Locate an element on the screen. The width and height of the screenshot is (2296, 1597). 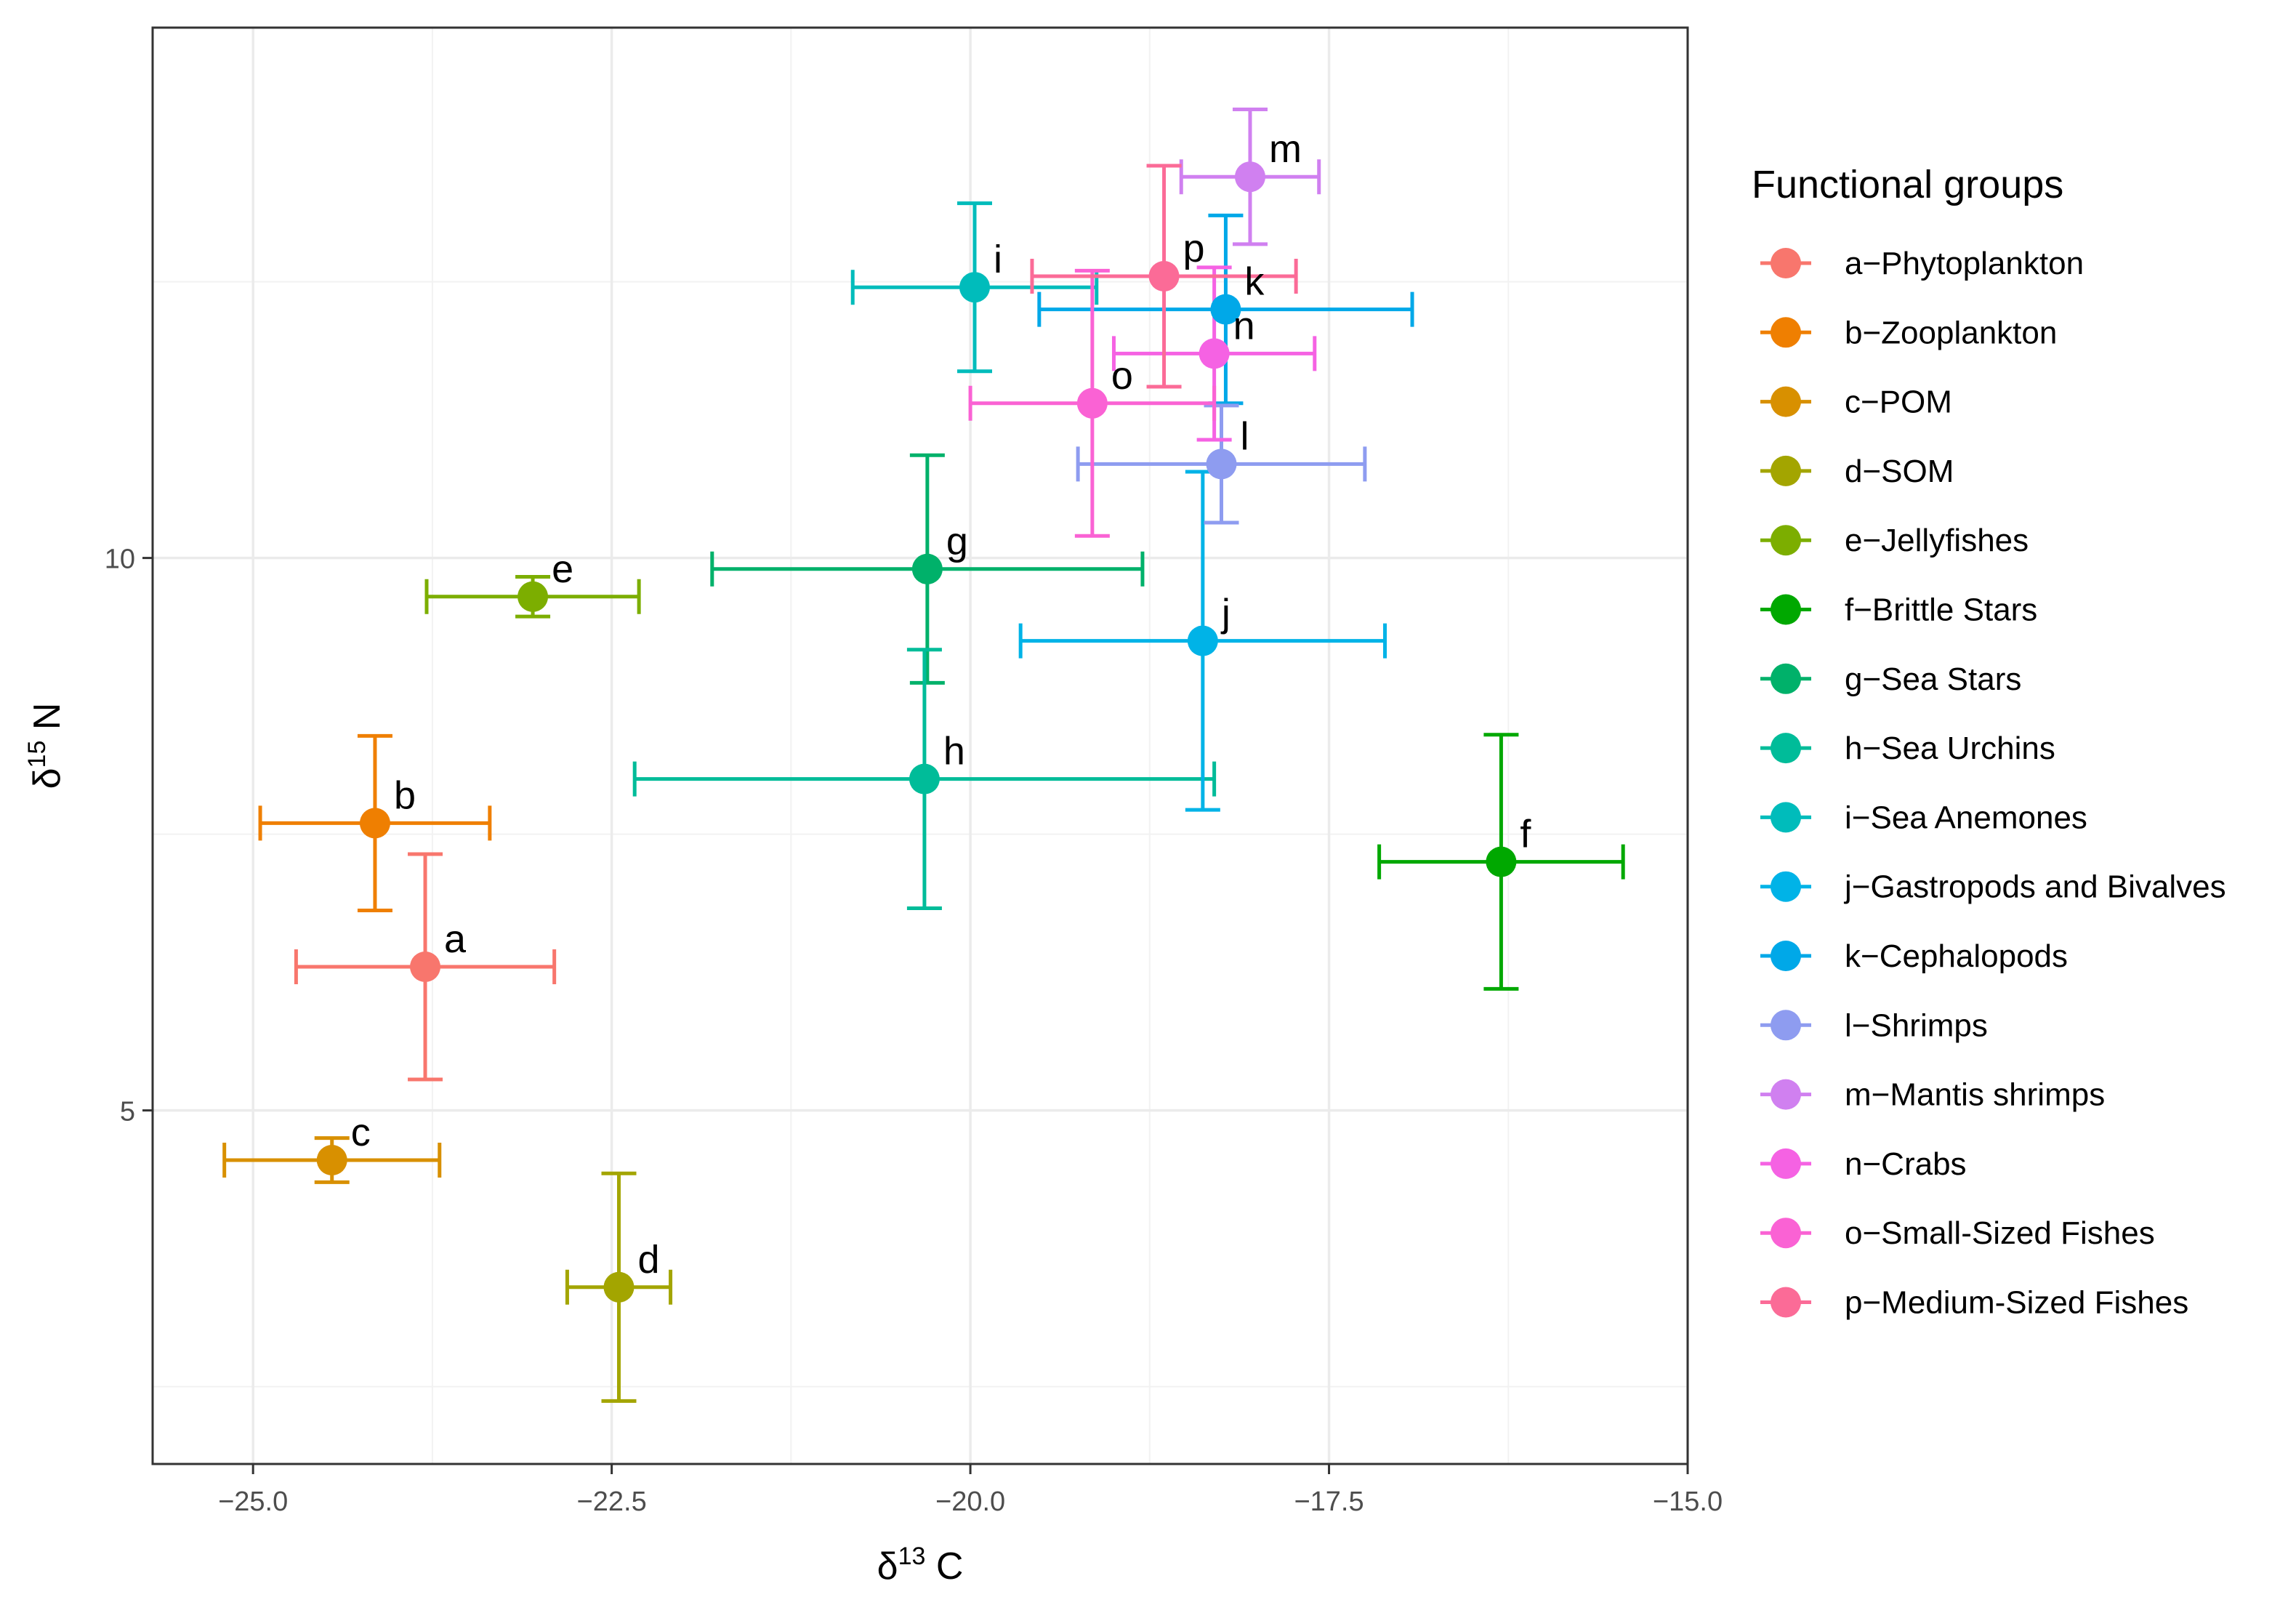
legend-item-l: l−Shrimps is located at coordinates (1874, 1025).